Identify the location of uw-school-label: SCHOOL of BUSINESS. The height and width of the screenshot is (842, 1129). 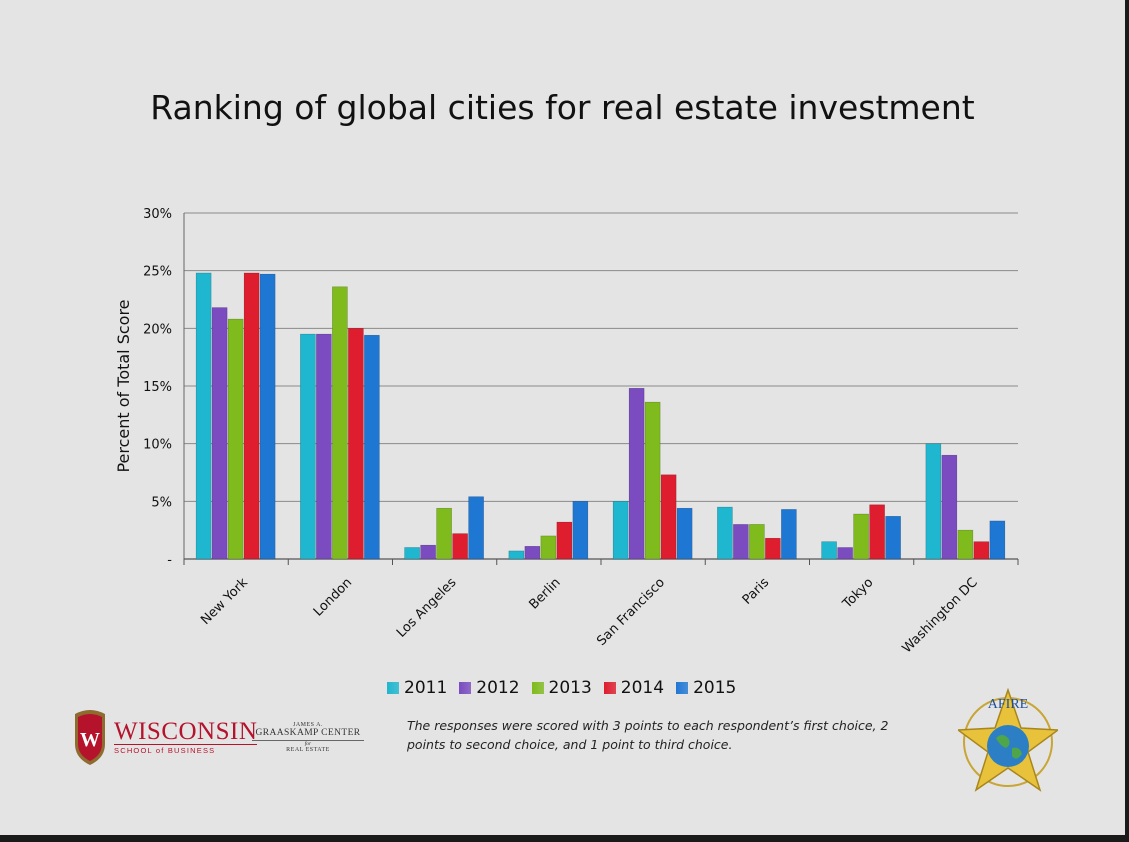
(186, 749).